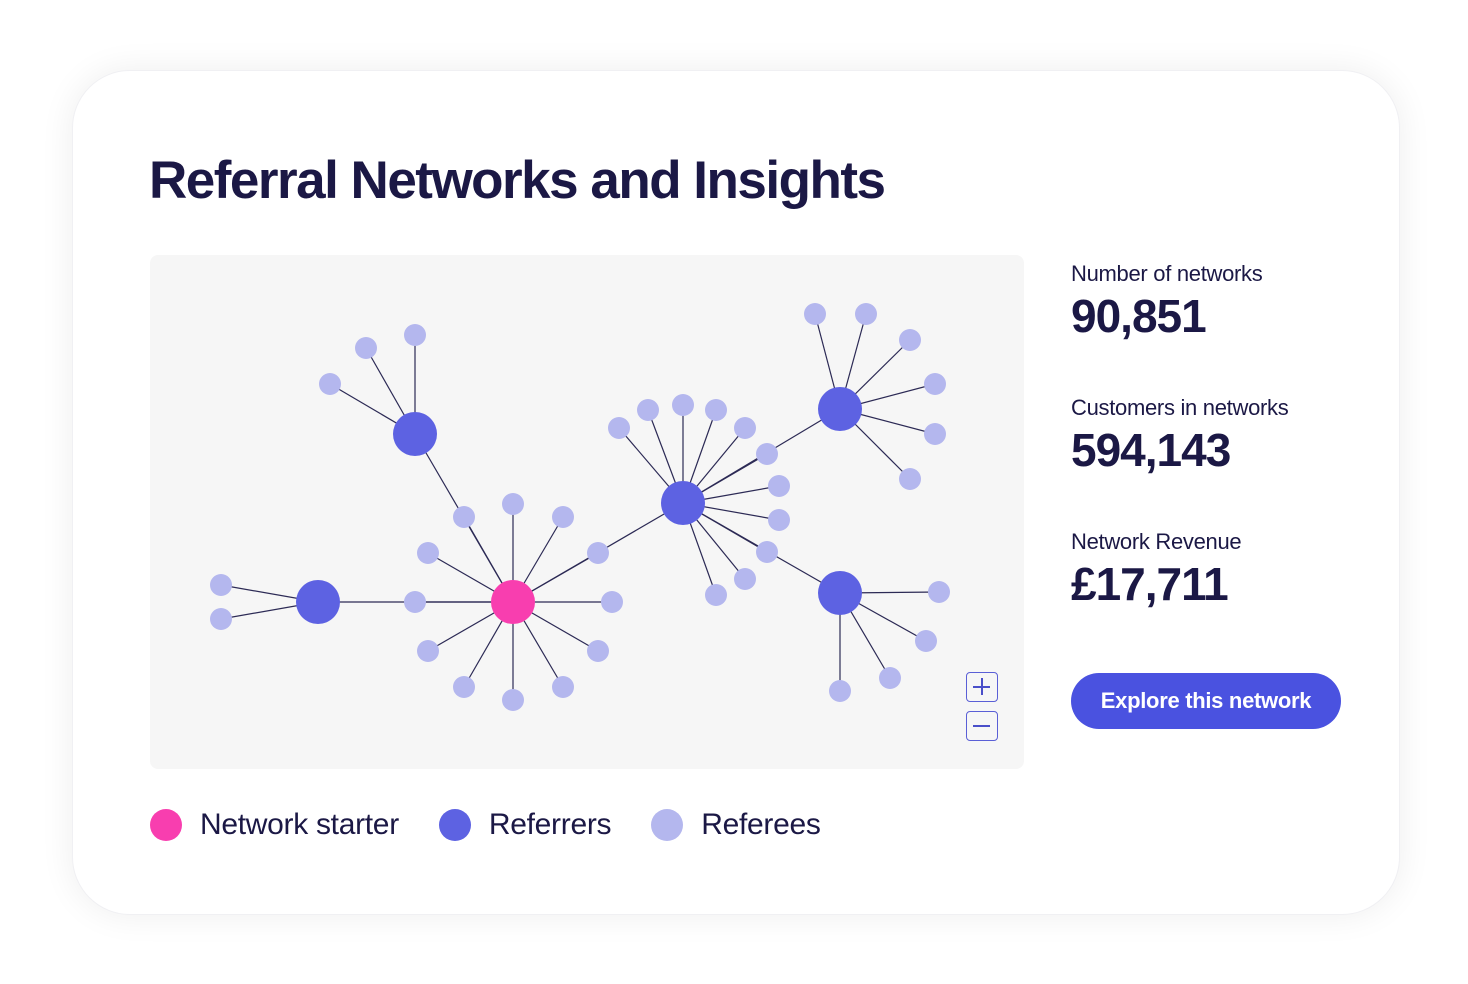 The image size is (1468, 984). Describe the element at coordinates (513, 602) in the screenshot. I see `network-starter-node` at that location.